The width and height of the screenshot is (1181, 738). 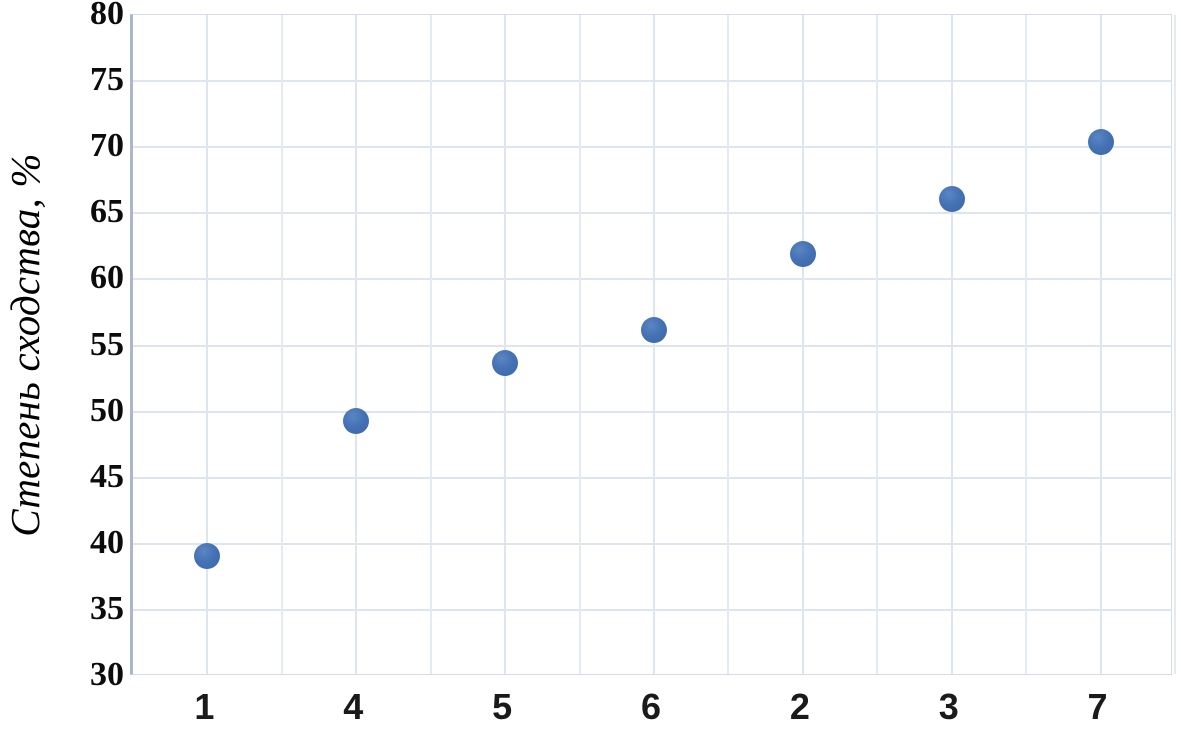 I want to click on x-axis-tick-label: 1, so click(x=204, y=706).